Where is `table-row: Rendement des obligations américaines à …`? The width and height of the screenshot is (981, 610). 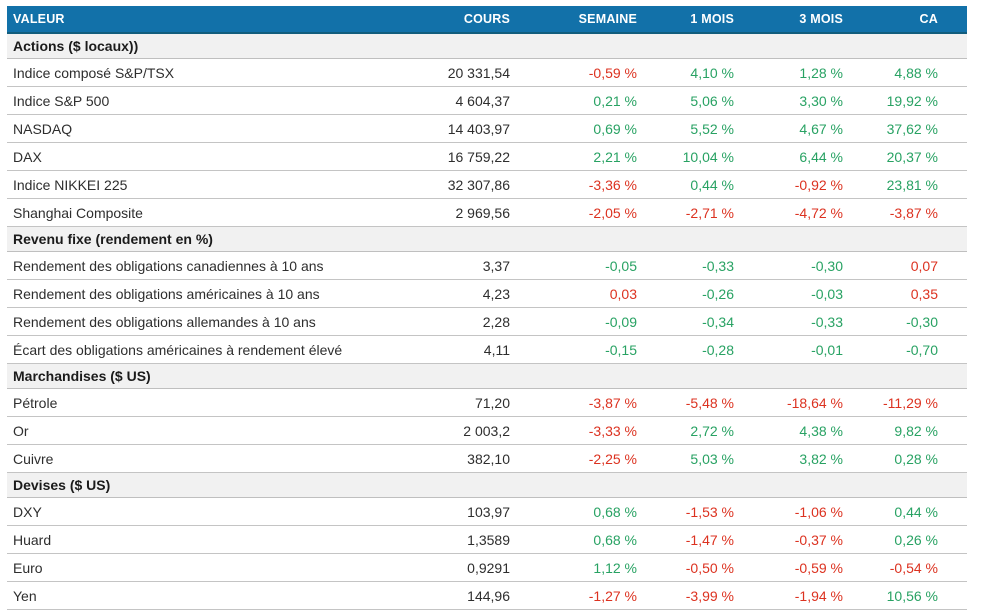 table-row: Rendement des obligations américaines à … is located at coordinates (487, 293).